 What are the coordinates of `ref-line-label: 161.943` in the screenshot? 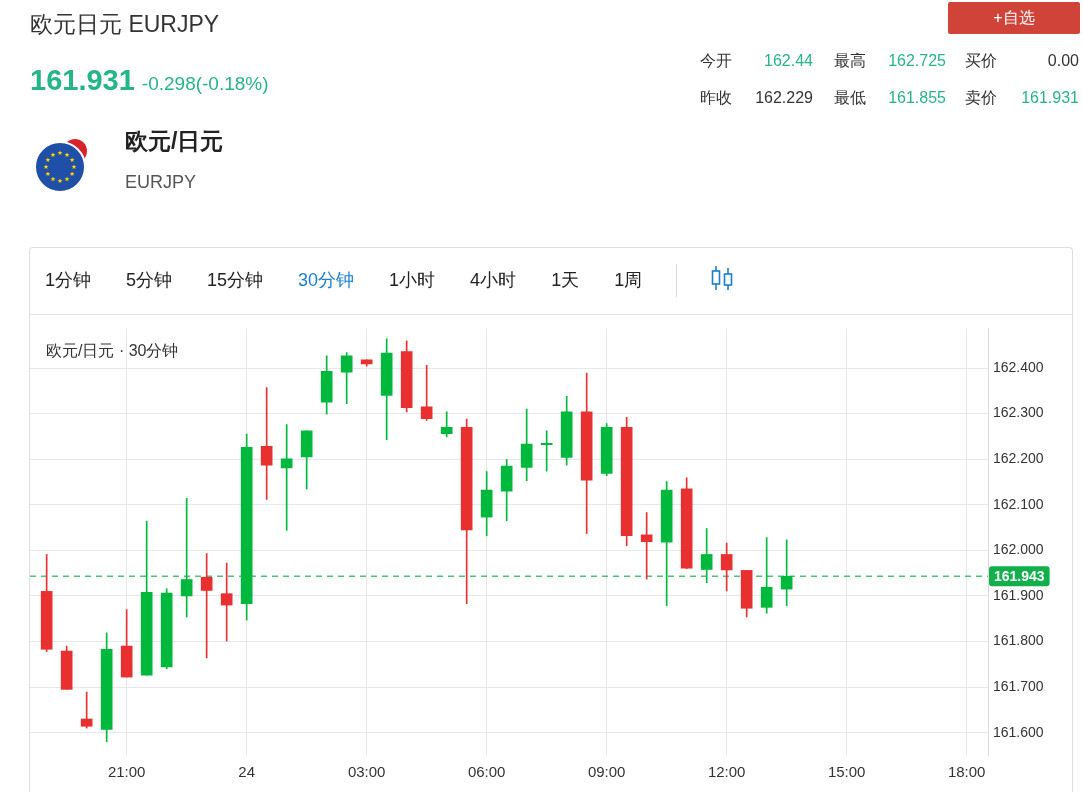 It's located at (1019, 576).